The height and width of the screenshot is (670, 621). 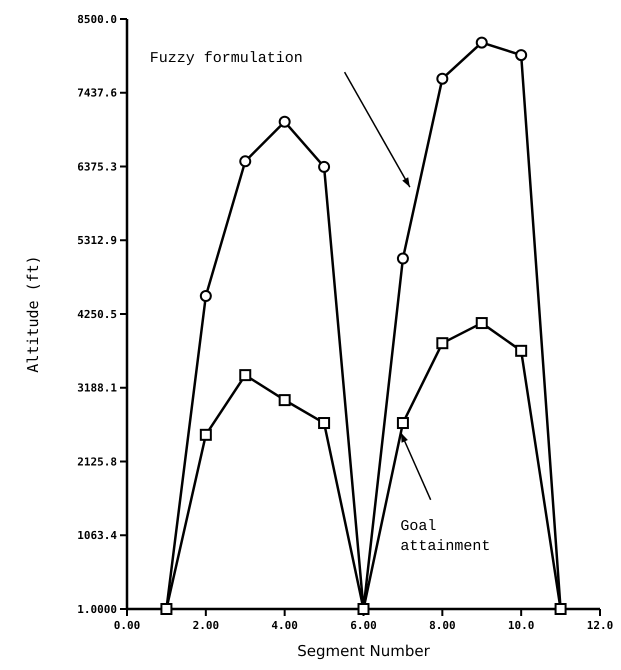 What do you see at coordinates (97, 93) in the screenshot?
I see `y-tick-label: 7437.6` at bounding box center [97, 93].